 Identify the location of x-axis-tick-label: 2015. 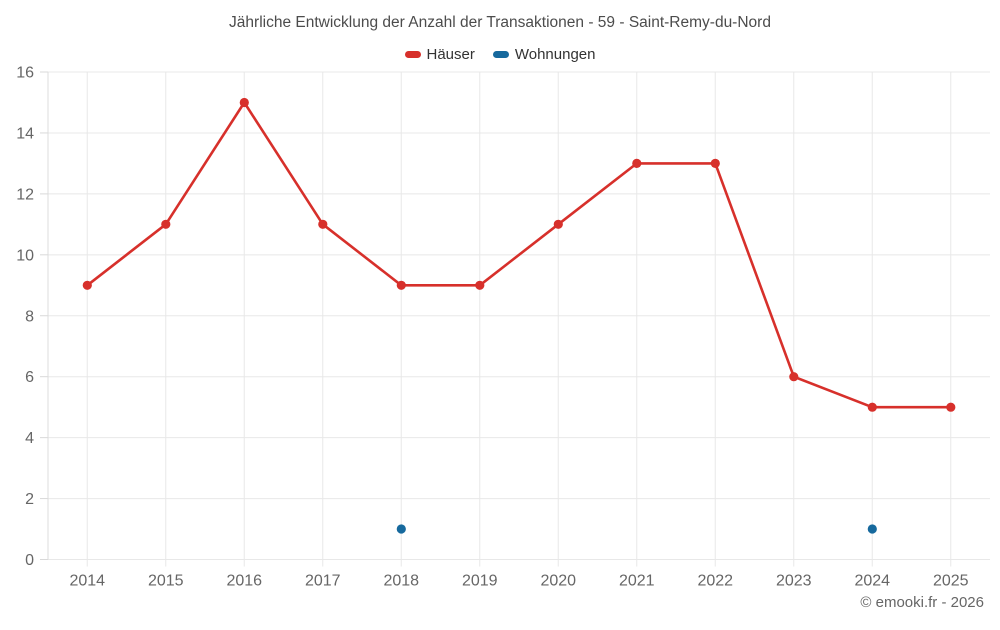
(166, 581).